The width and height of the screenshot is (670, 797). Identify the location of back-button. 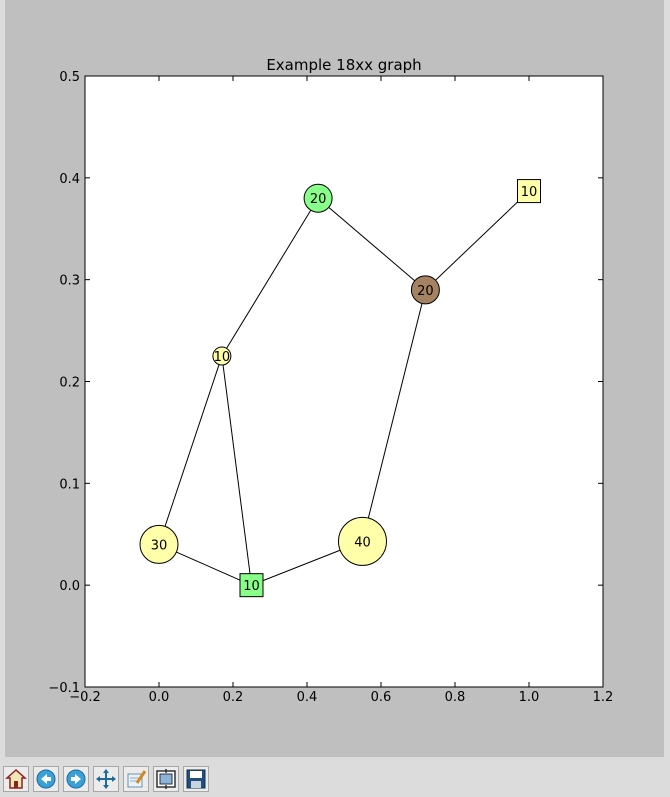
(46, 779).